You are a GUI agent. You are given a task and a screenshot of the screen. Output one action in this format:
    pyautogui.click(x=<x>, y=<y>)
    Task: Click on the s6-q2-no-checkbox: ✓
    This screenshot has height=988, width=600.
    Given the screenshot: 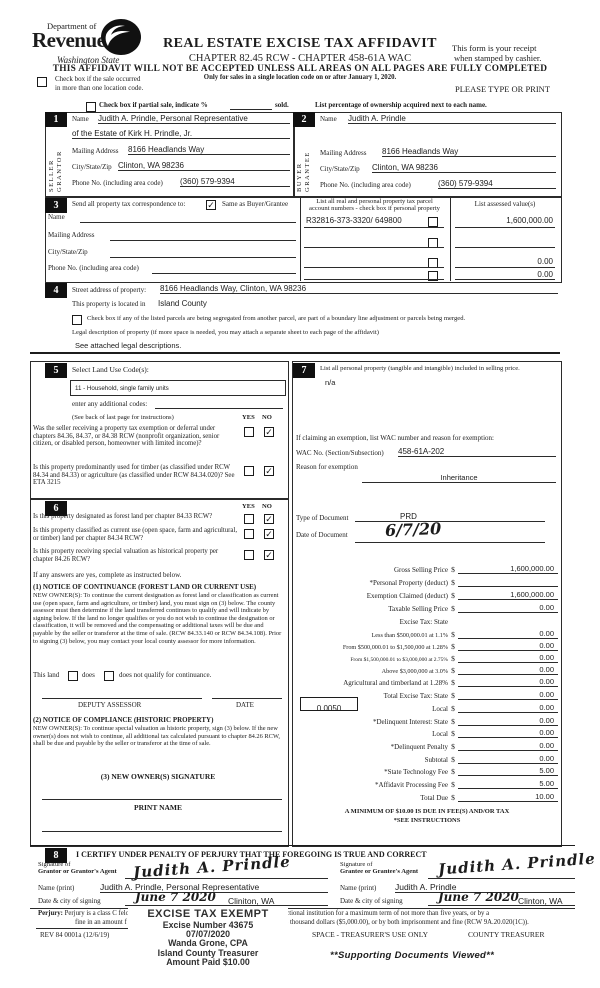 What is the action you would take?
    pyautogui.click(x=269, y=534)
    